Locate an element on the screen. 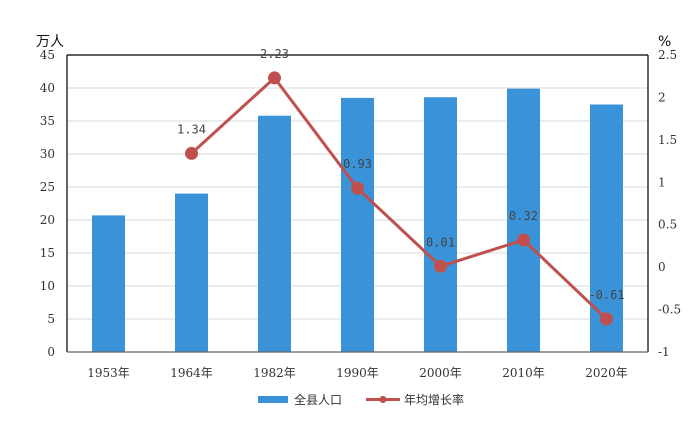 Image resolution: width=700 pixels, height=426 pixels. legend: 全县人口 年均增长率 is located at coordinates (361, 399).